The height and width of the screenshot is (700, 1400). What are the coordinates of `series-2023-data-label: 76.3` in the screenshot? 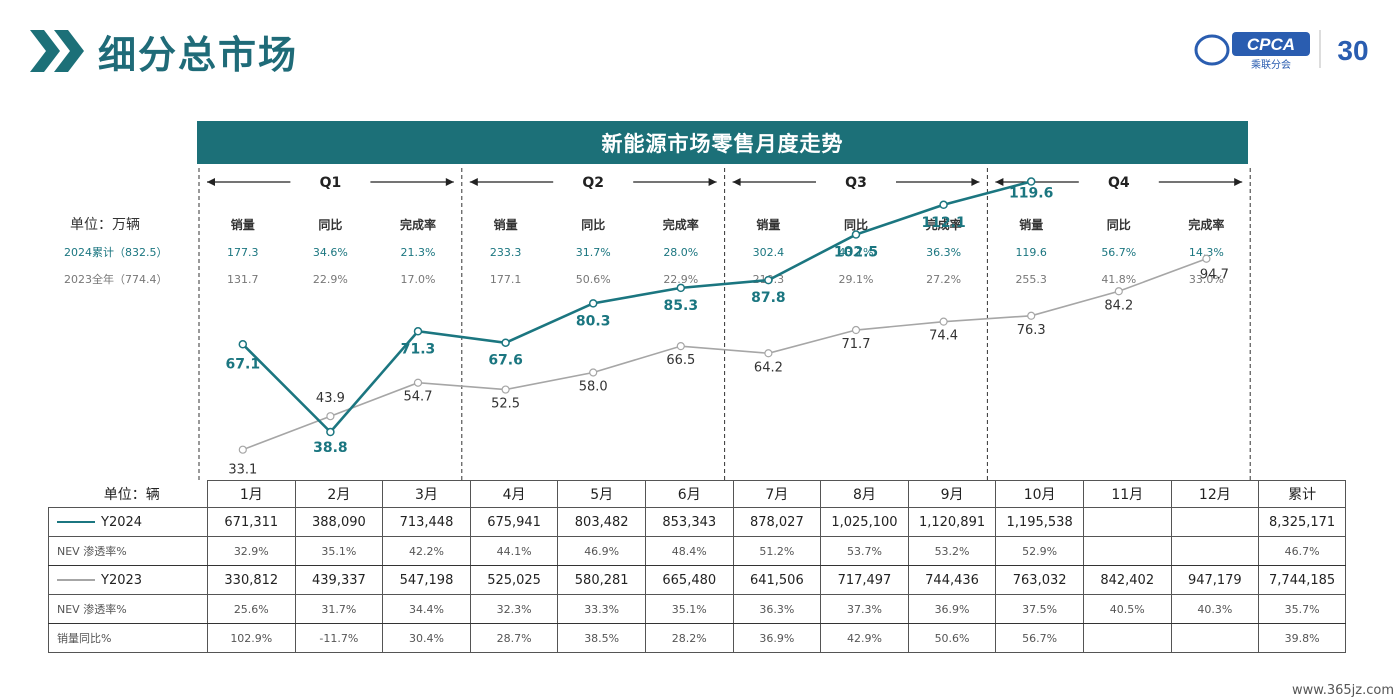 It's located at (1031, 330).